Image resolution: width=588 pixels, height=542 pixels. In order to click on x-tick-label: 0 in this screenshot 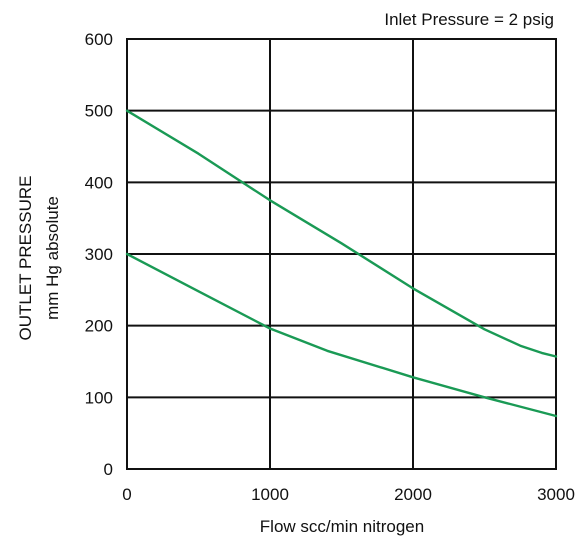, I will do `click(126, 494)`.